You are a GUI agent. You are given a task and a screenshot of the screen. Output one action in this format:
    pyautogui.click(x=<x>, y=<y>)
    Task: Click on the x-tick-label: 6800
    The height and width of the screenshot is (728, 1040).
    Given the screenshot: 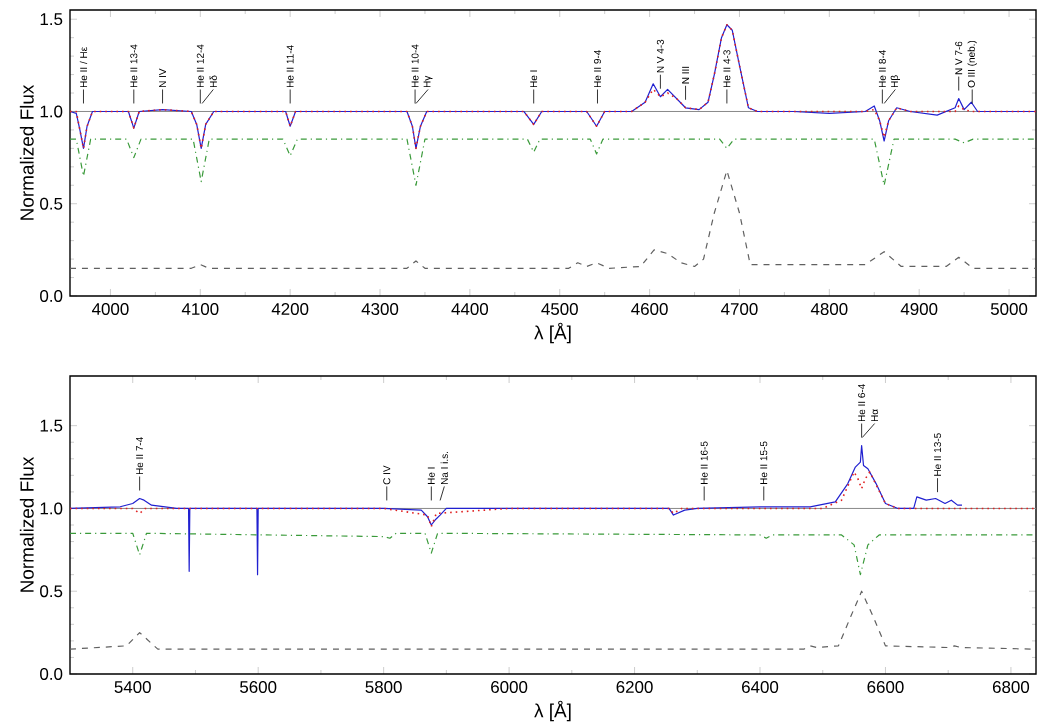 What is the action you would take?
    pyautogui.click(x=1011, y=687)
    